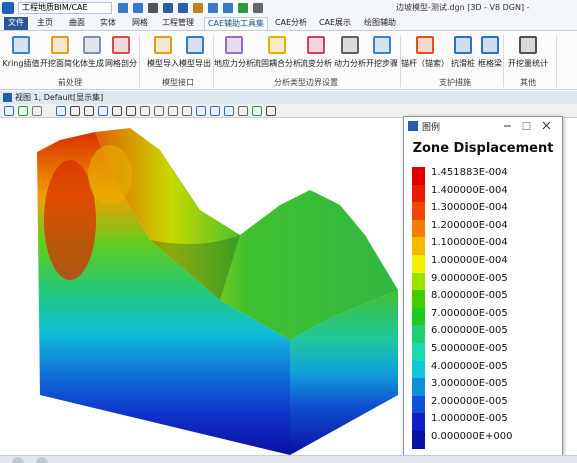 This screenshot has height=463, width=577. I want to click on ribbon-button: 体生成, so click(92, 52).